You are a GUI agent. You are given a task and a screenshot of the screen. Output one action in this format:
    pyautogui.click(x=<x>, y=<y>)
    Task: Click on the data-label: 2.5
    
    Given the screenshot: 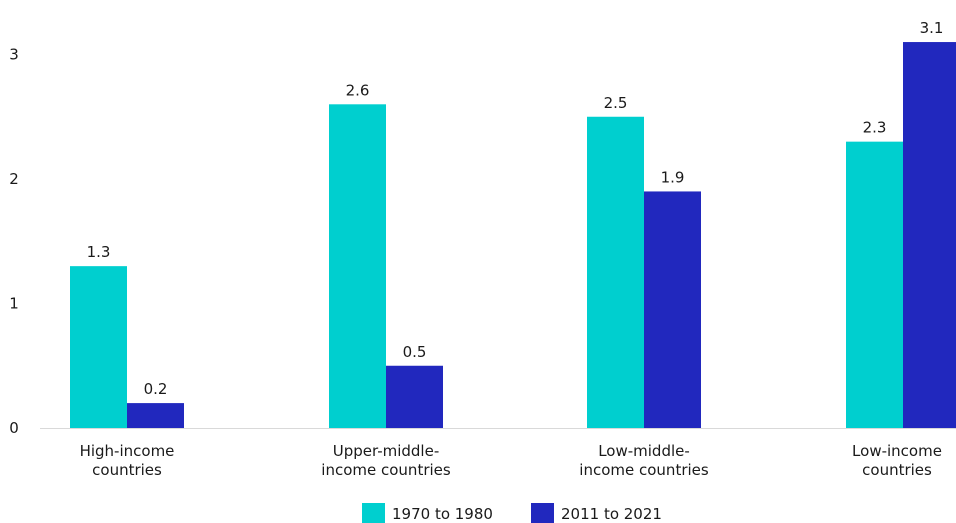 What is the action you would take?
    pyautogui.click(x=616, y=103)
    